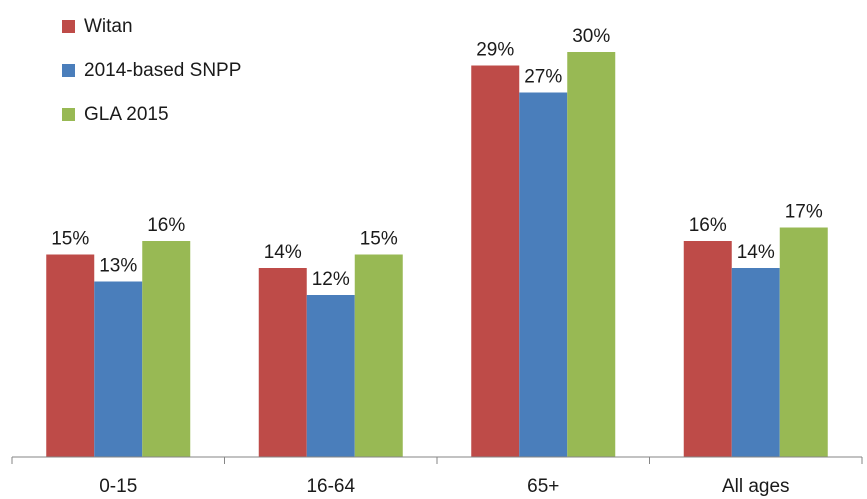 The width and height of the screenshot is (867, 499). What do you see at coordinates (379, 239) in the screenshot?
I see `data-label-gla-2015-16-64: 15%` at bounding box center [379, 239].